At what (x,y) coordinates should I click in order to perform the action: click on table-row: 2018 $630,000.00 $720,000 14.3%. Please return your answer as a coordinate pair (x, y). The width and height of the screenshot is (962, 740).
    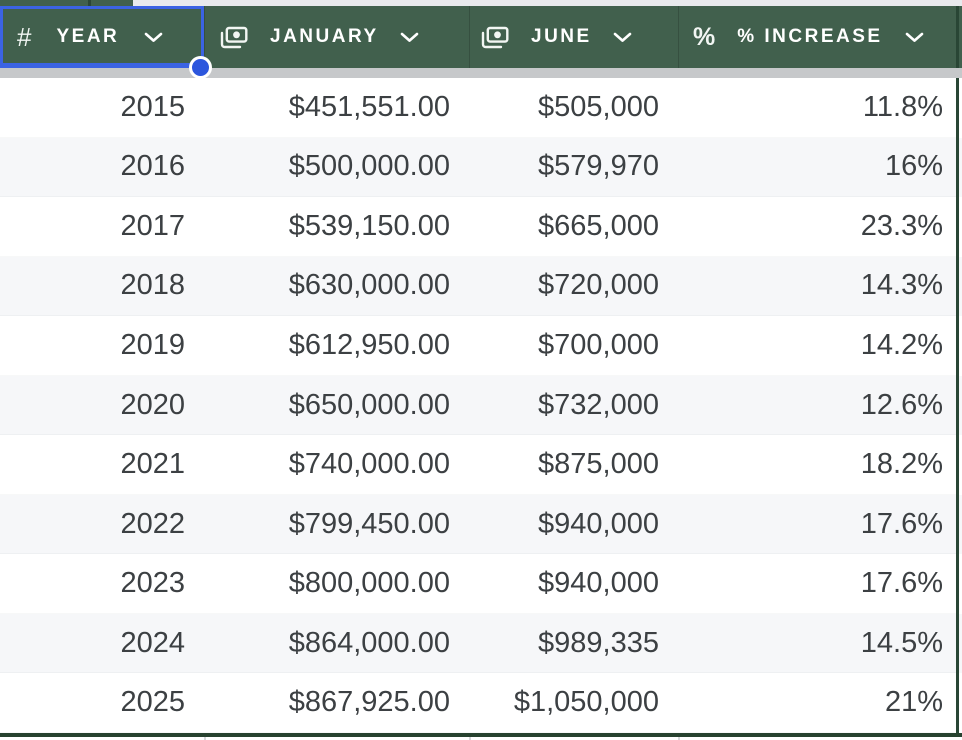
    Looking at the image, I should click on (478, 286).